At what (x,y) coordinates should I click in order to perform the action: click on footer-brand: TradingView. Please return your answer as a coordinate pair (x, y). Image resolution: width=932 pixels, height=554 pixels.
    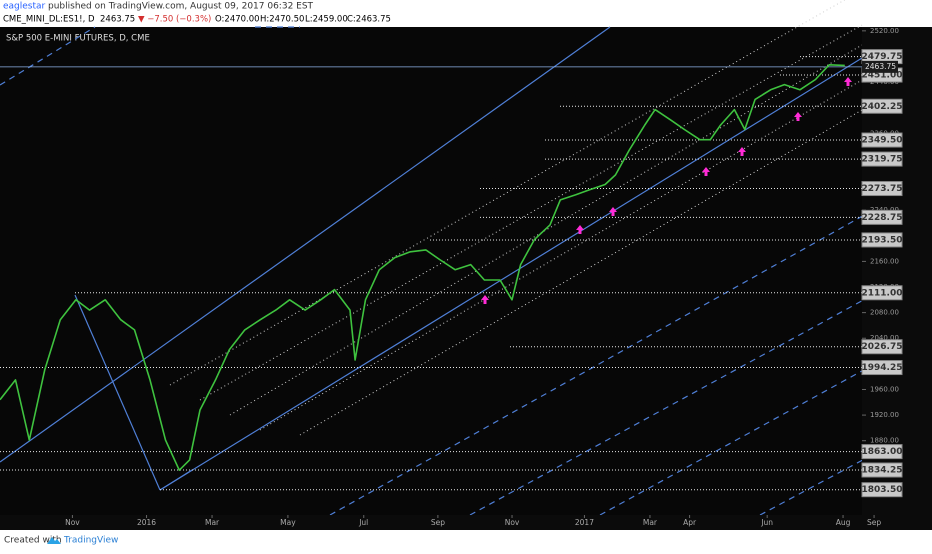
    Looking at the image, I should click on (90, 541).